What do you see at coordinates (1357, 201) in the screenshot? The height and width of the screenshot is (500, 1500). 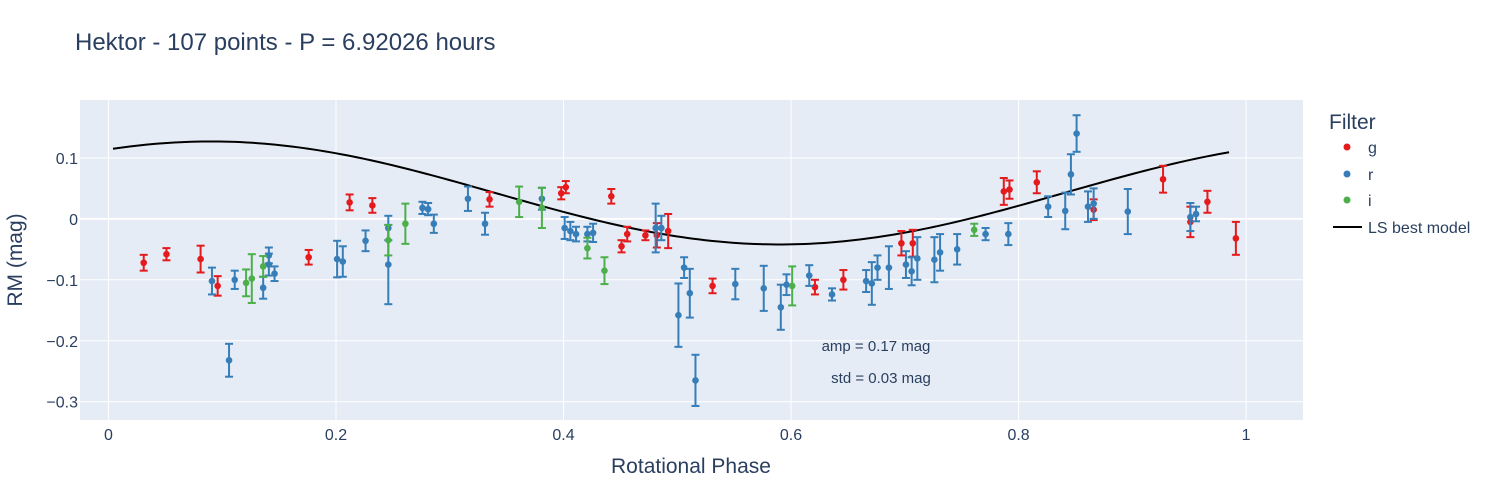 I see `legend-item-i: i` at bounding box center [1357, 201].